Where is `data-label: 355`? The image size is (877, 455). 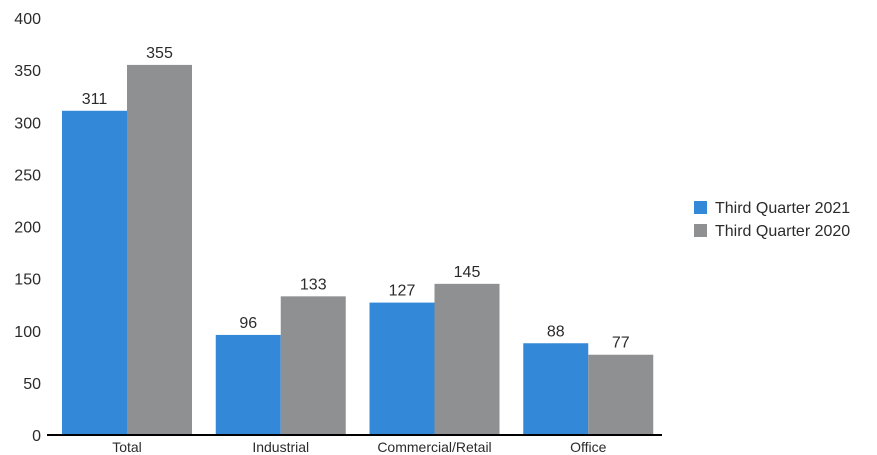 data-label: 355 is located at coordinates (159, 53).